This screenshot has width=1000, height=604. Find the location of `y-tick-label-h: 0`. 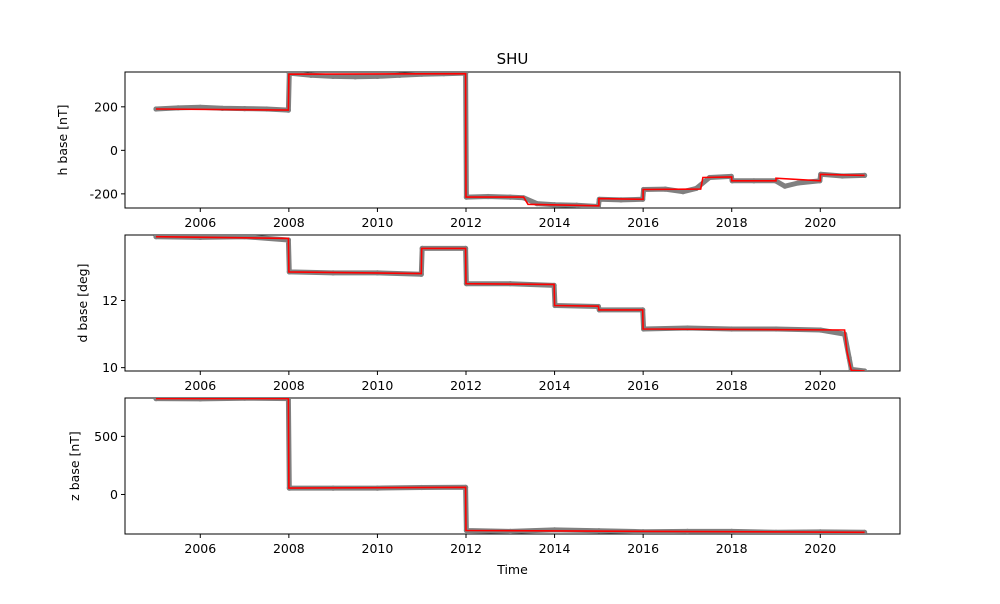

y-tick-label-h: 0 is located at coordinates (114, 150).